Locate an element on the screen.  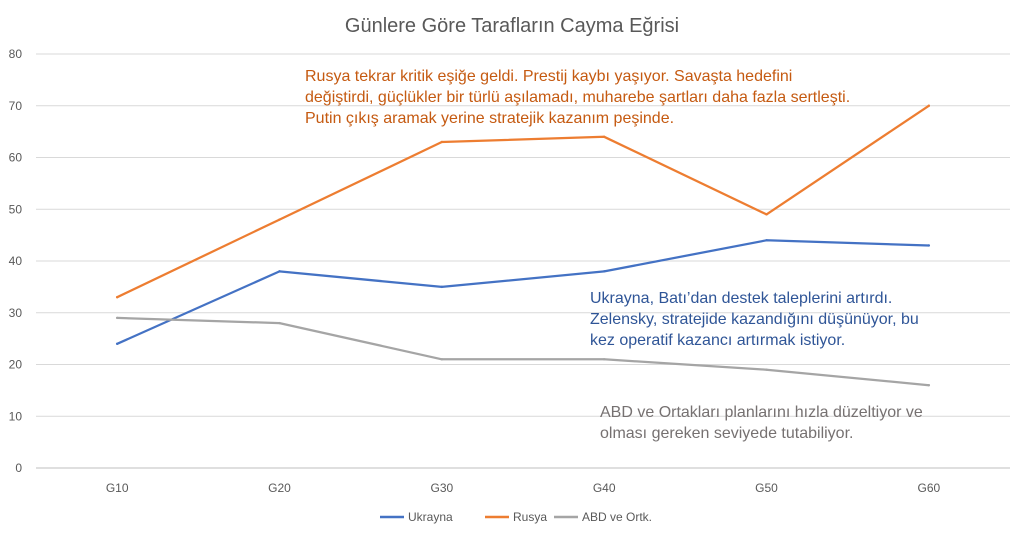
y-tick-label: 30 is located at coordinates (16, 313).